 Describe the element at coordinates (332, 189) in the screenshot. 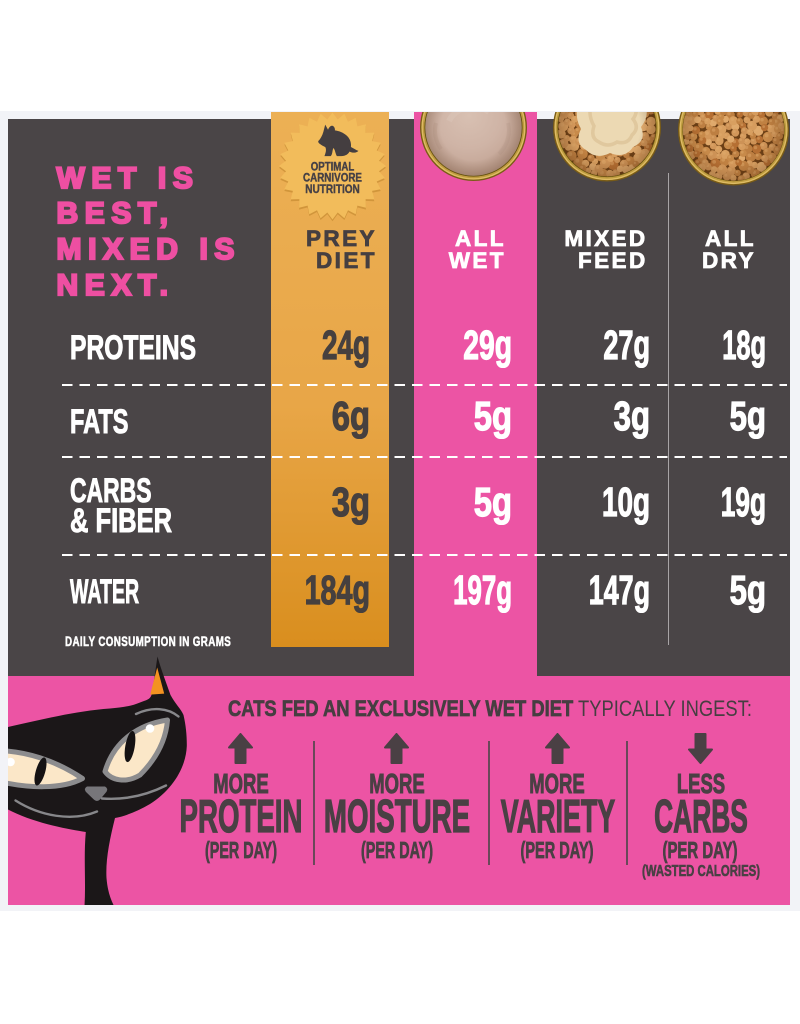

I see `svg-text: NUTRITION` at that location.